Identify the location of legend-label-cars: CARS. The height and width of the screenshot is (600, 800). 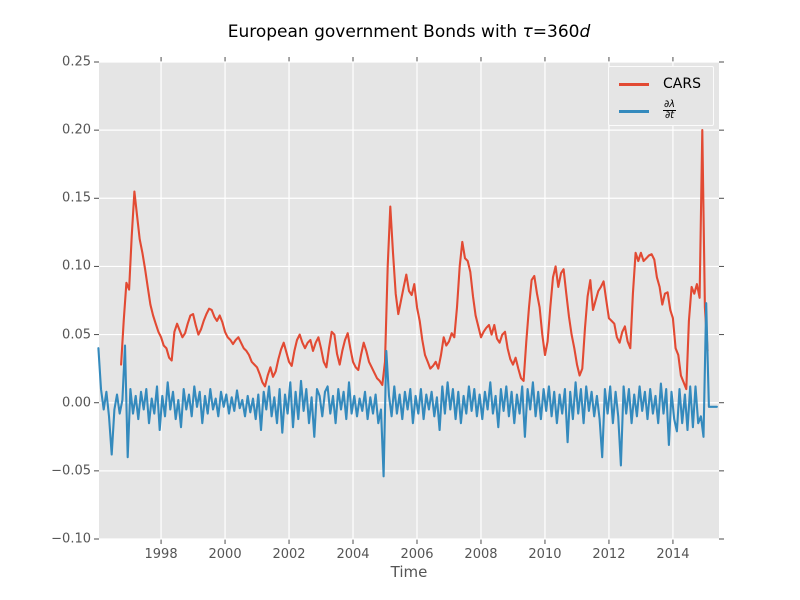
(682, 84).